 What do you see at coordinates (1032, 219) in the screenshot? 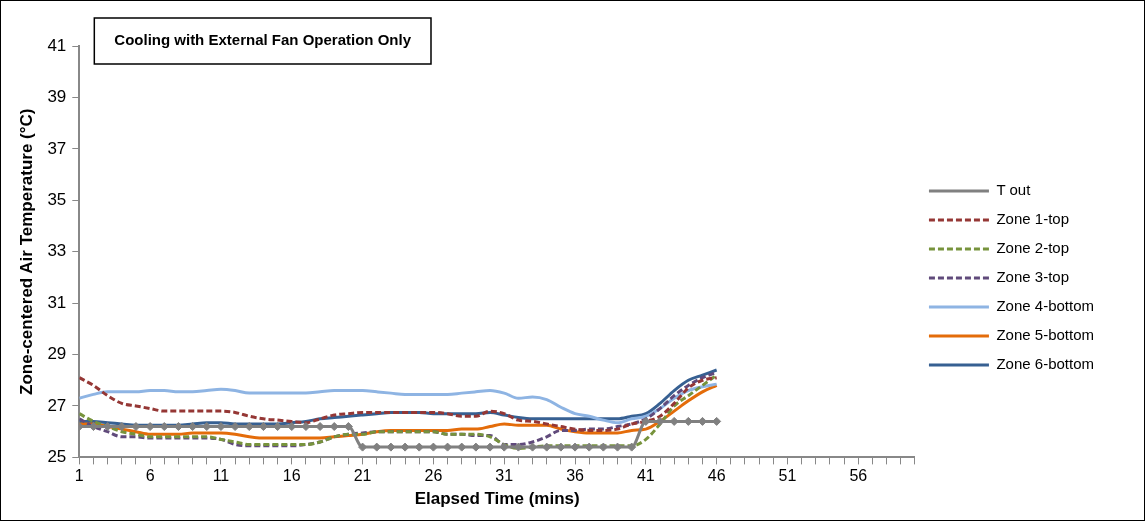
I see `legend-label: Zone 1-top` at bounding box center [1032, 219].